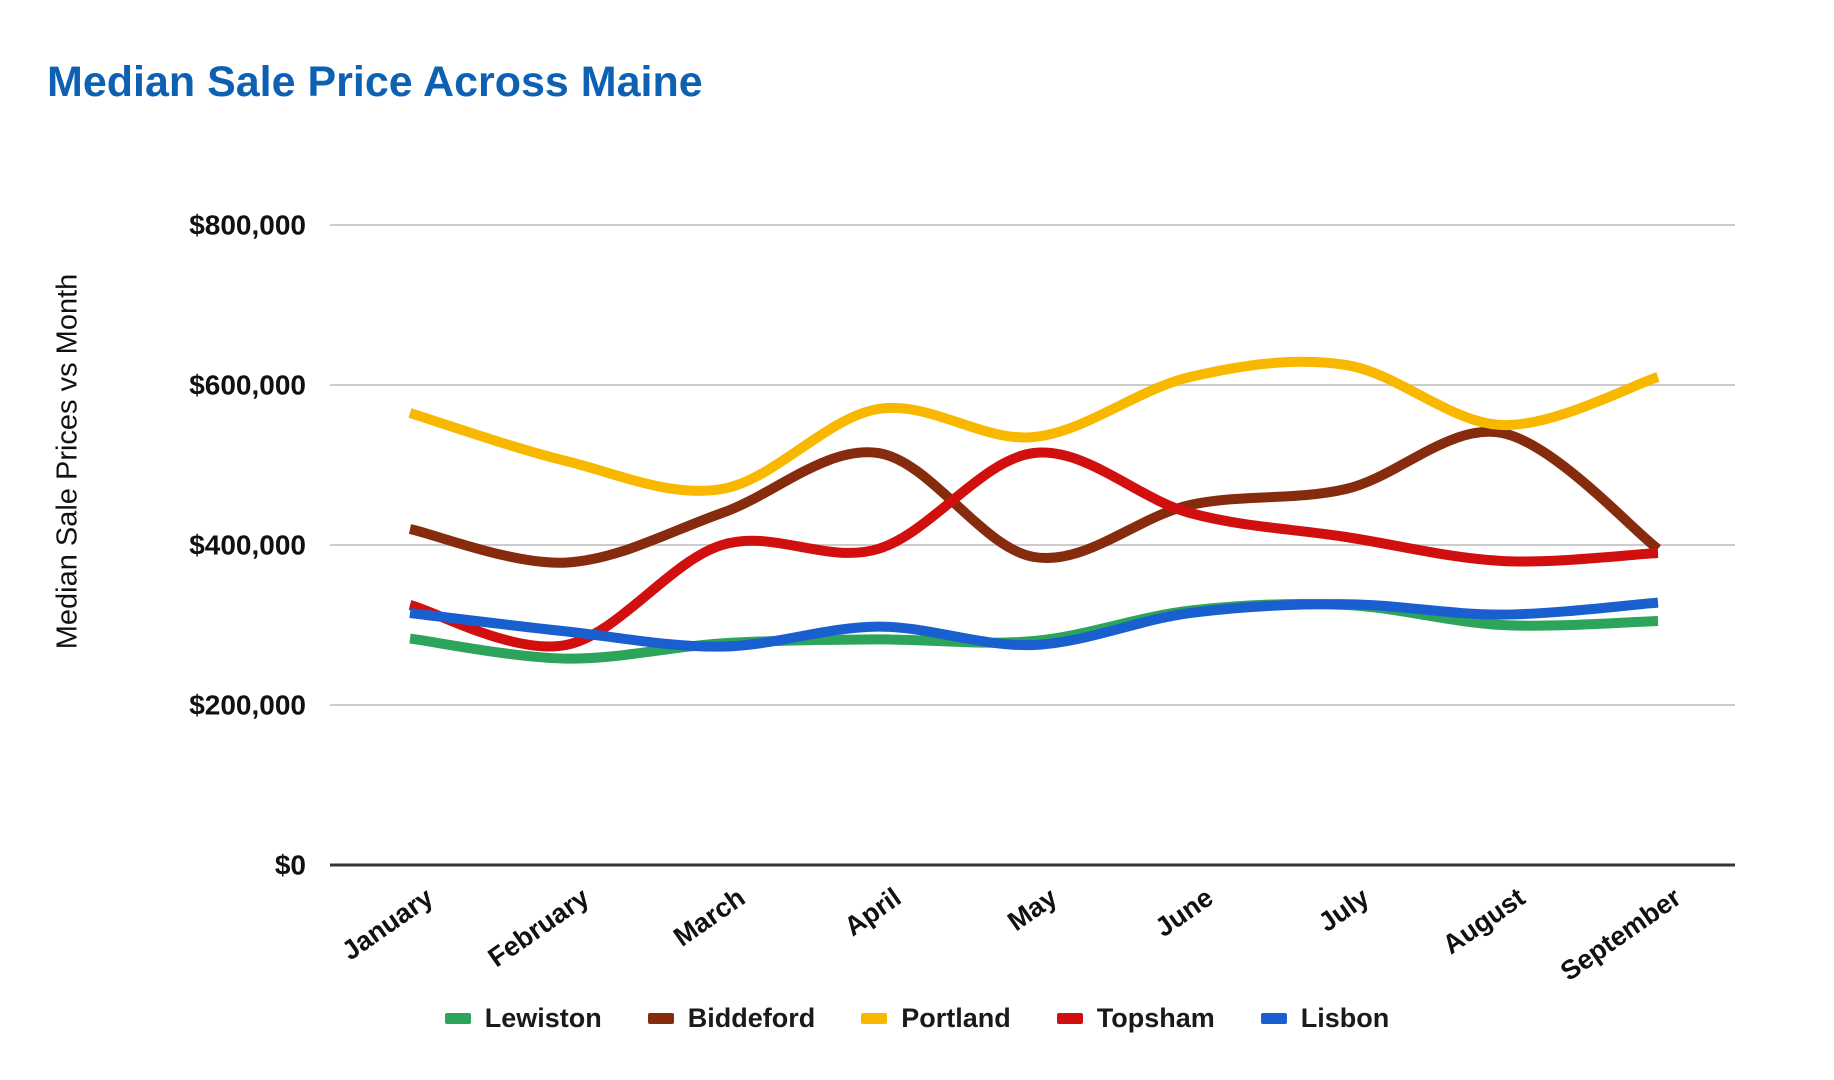  I want to click on legend-item-topsham: Topsham, so click(1135, 1018).